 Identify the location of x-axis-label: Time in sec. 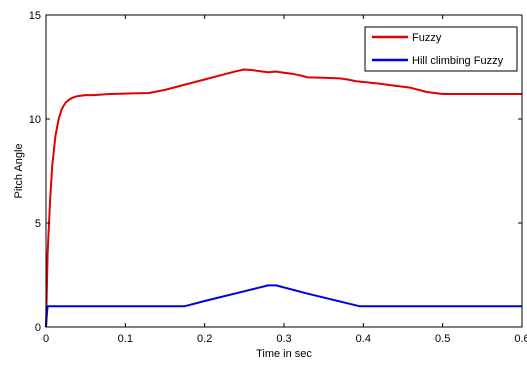
(284, 354).